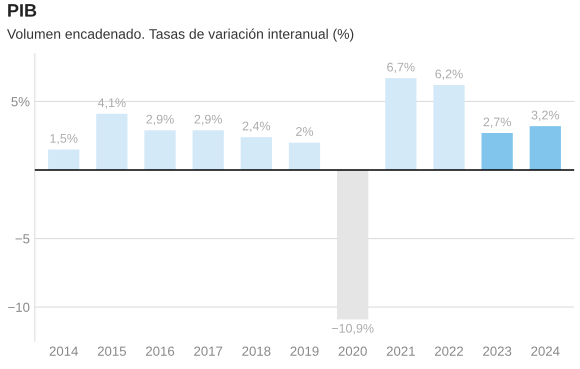 Image resolution: width=580 pixels, height=369 pixels. I want to click on x-tick-label: 2015, so click(112, 351).